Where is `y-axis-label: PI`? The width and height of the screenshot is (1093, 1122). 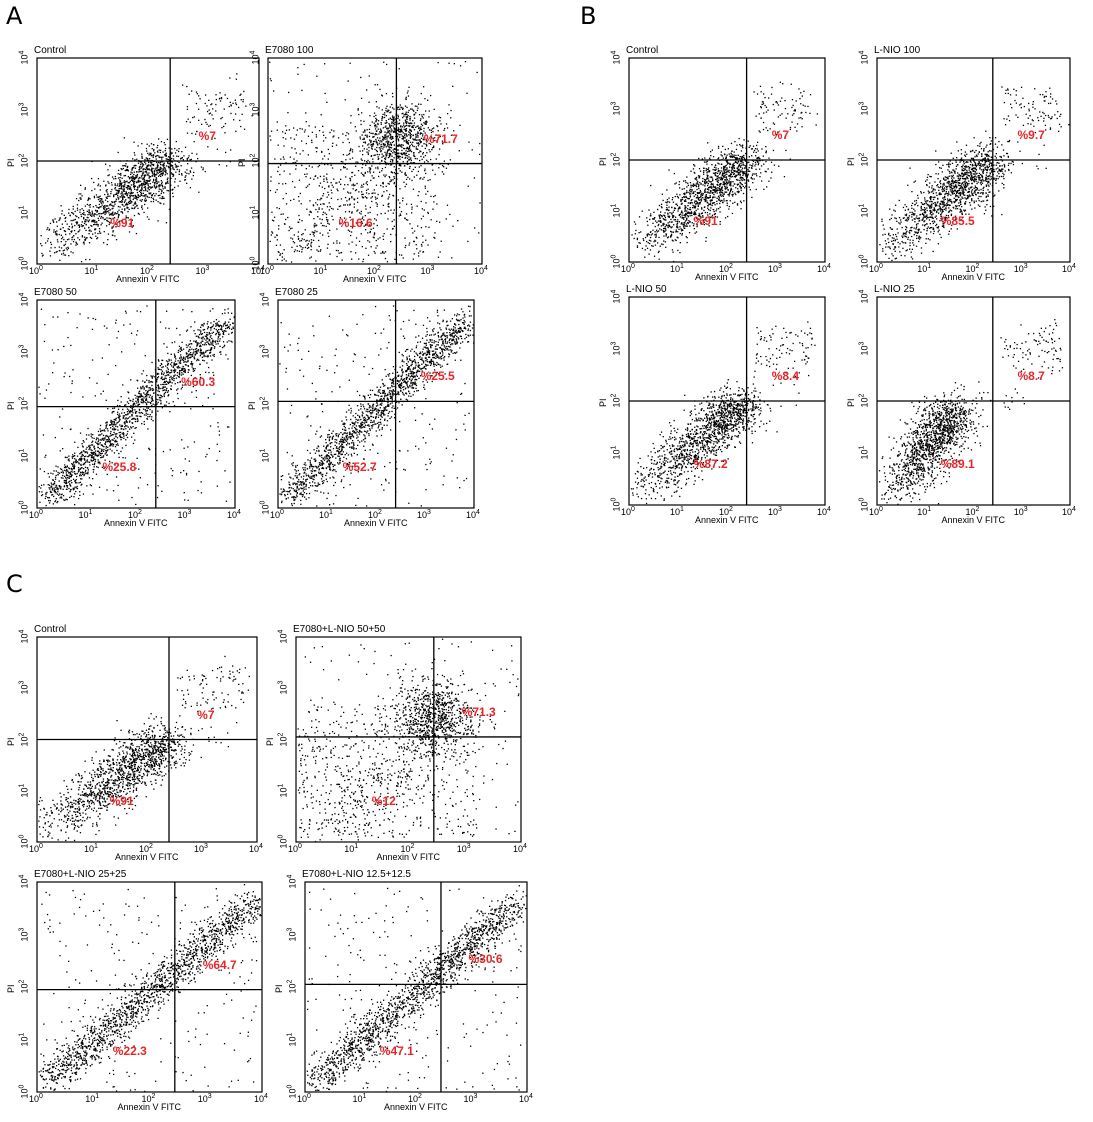
y-axis-label: PI is located at coordinates (11, 162).